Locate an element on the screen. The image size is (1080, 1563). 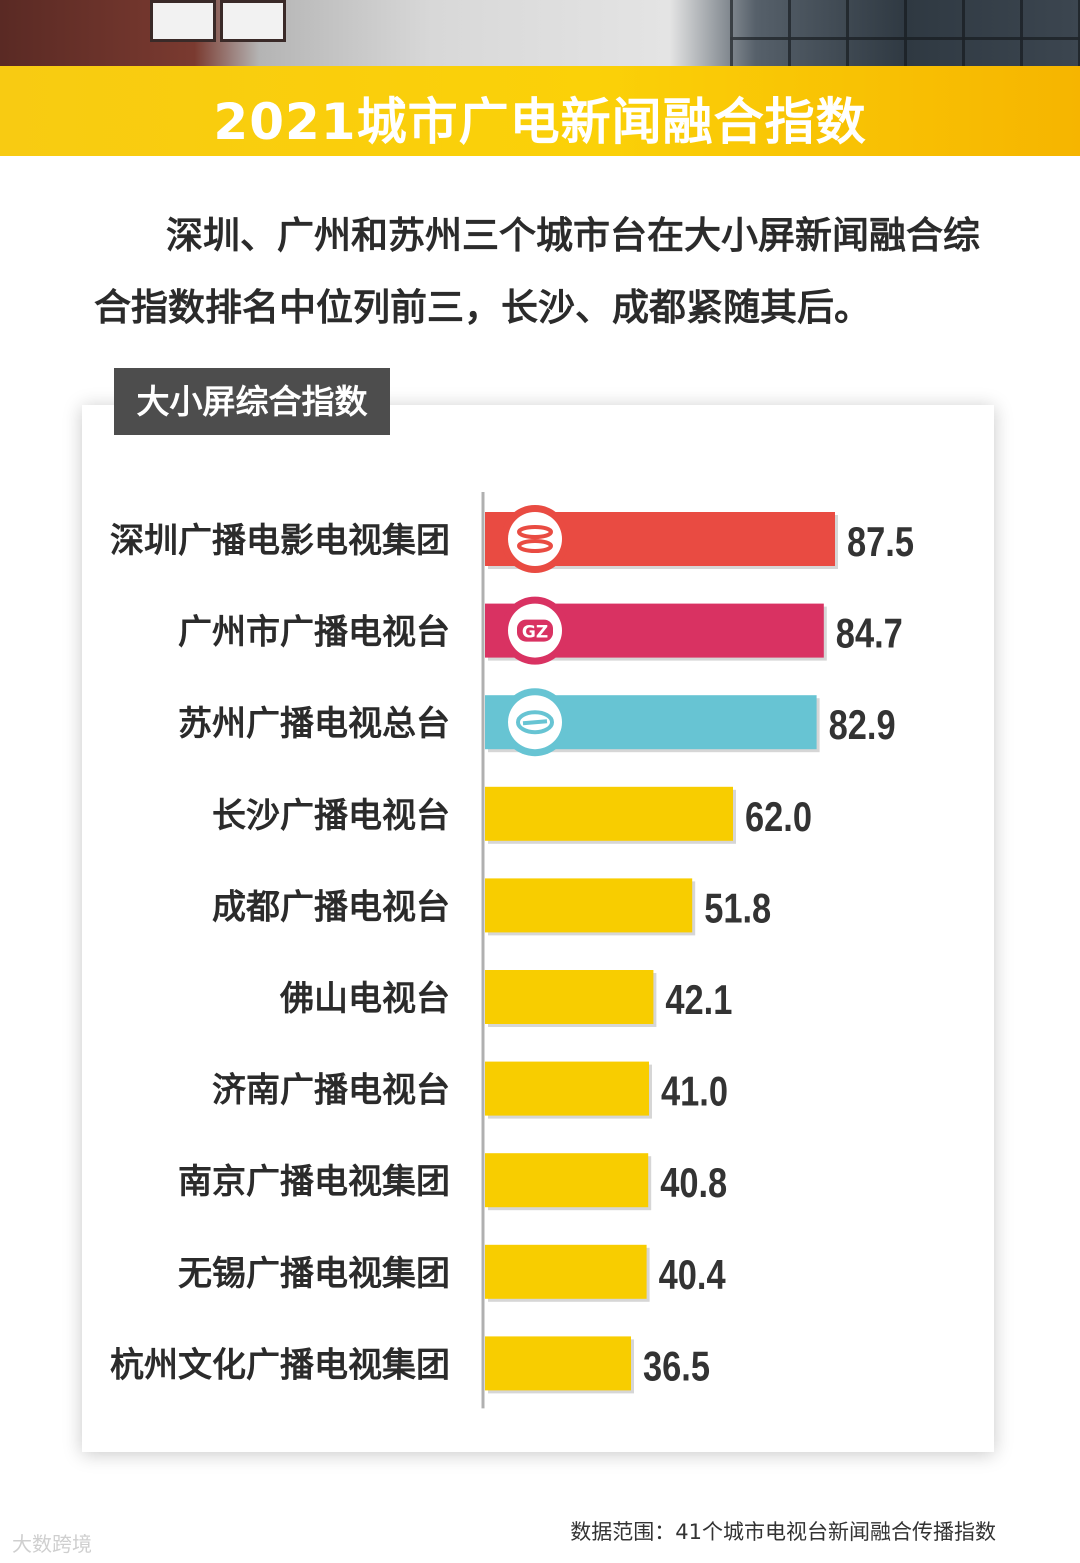
category-label: 成都广播电视台 is located at coordinates (331, 907).